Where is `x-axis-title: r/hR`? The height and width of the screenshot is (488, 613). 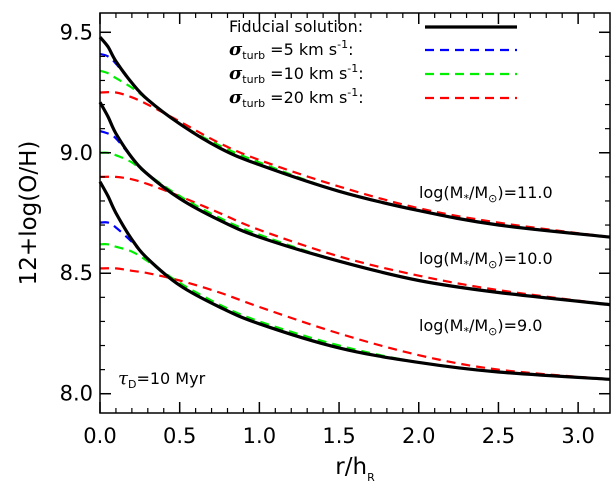 x-axis-title: r/hR is located at coordinates (355, 469).